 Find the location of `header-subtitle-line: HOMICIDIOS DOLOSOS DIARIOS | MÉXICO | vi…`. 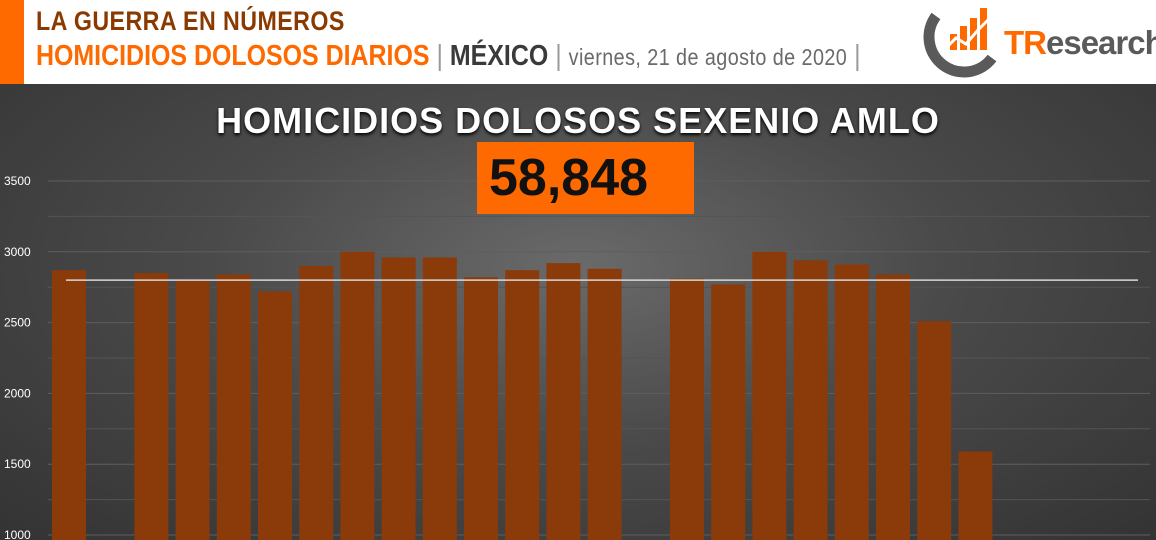

header-subtitle-line: HOMICIDIOS DOLOSOS DIARIOS | MÉXICO | vi… is located at coordinates (448, 56).